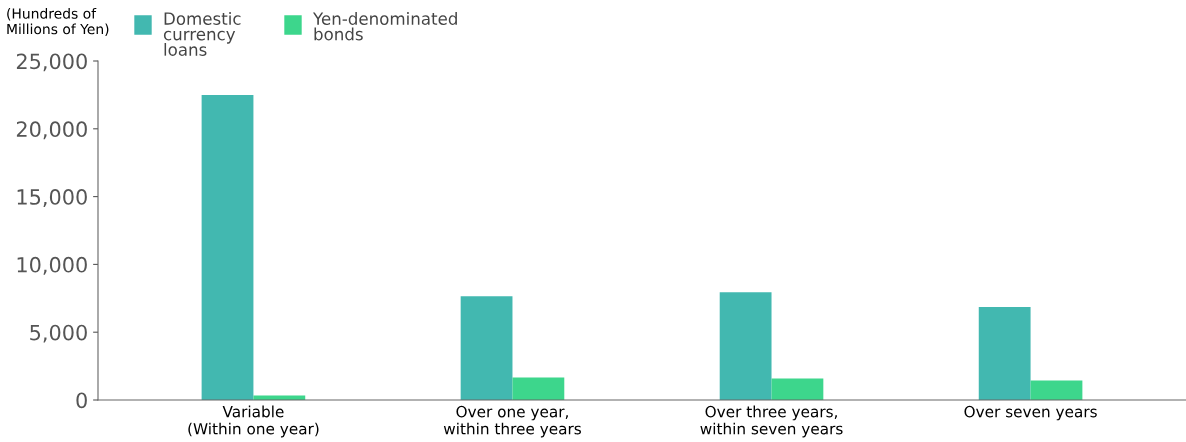  What do you see at coordinates (1030, 413) in the screenshot?
I see `x-tick-label: Over seven years` at bounding box center [1030, 413].